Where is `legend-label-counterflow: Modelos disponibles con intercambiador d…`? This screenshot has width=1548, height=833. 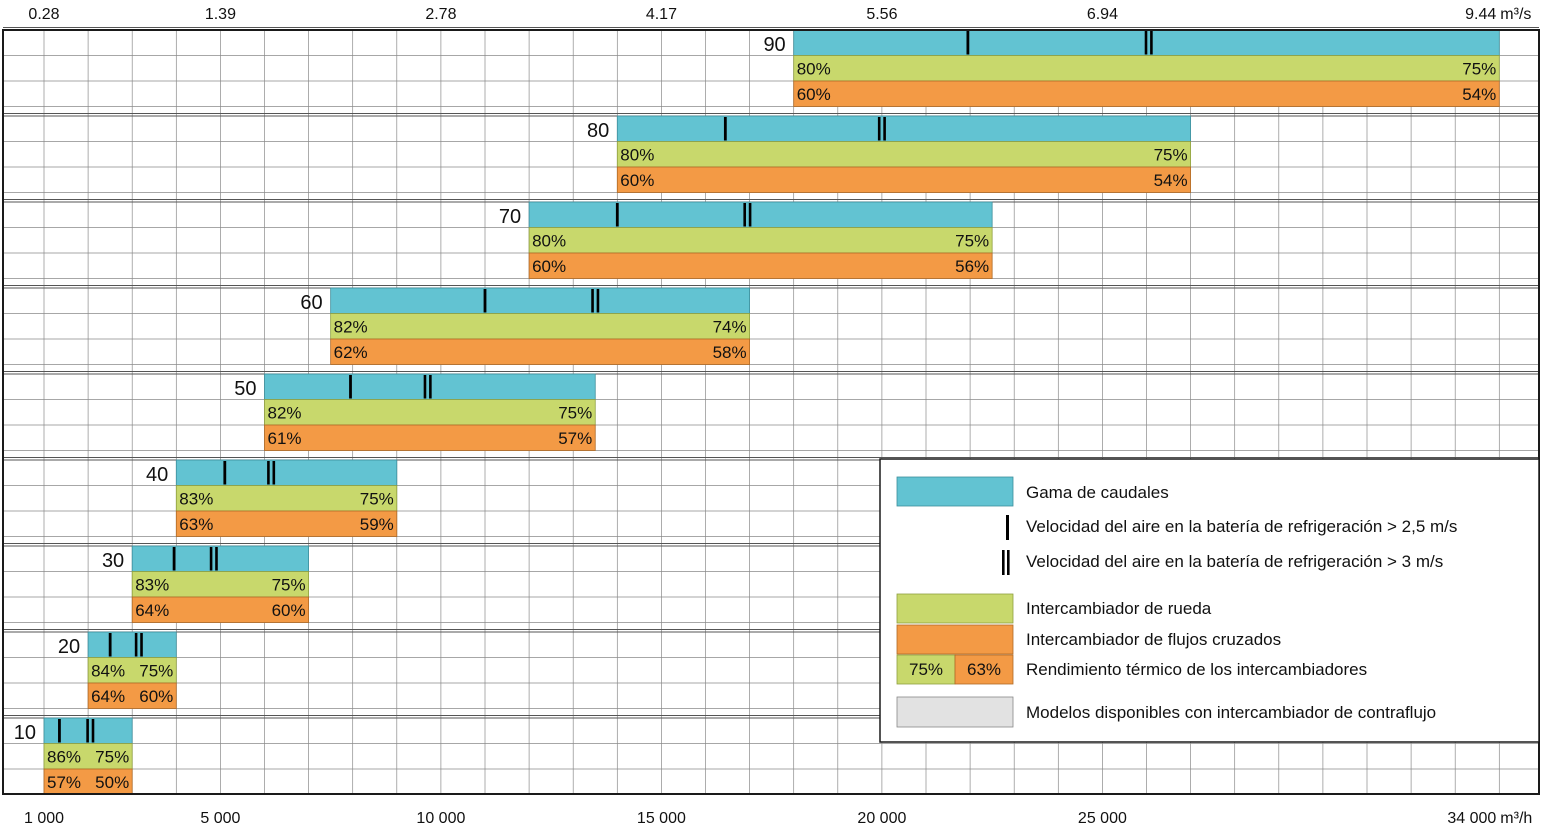 legend-label-counterflow: Modelos disponibles con intercambiador d… is located at coordinates (1231, 712).